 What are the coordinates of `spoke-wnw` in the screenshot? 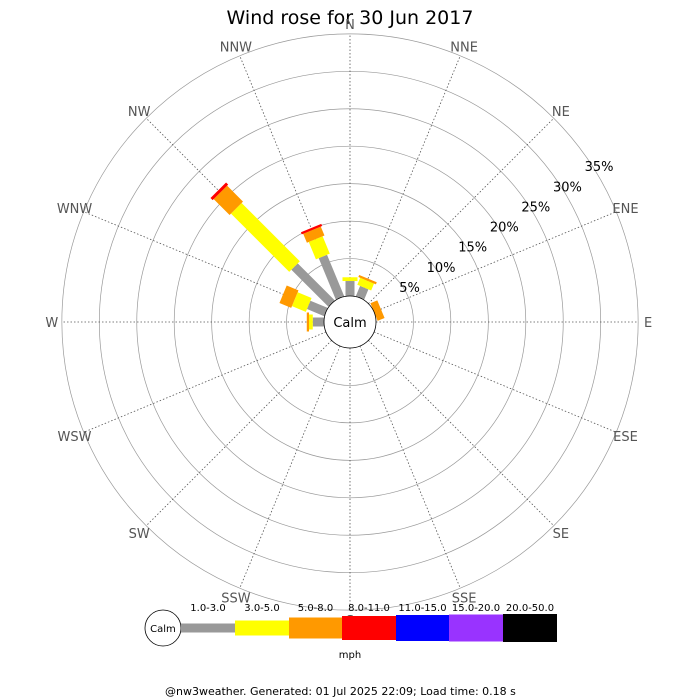 It's located at (205, 262).